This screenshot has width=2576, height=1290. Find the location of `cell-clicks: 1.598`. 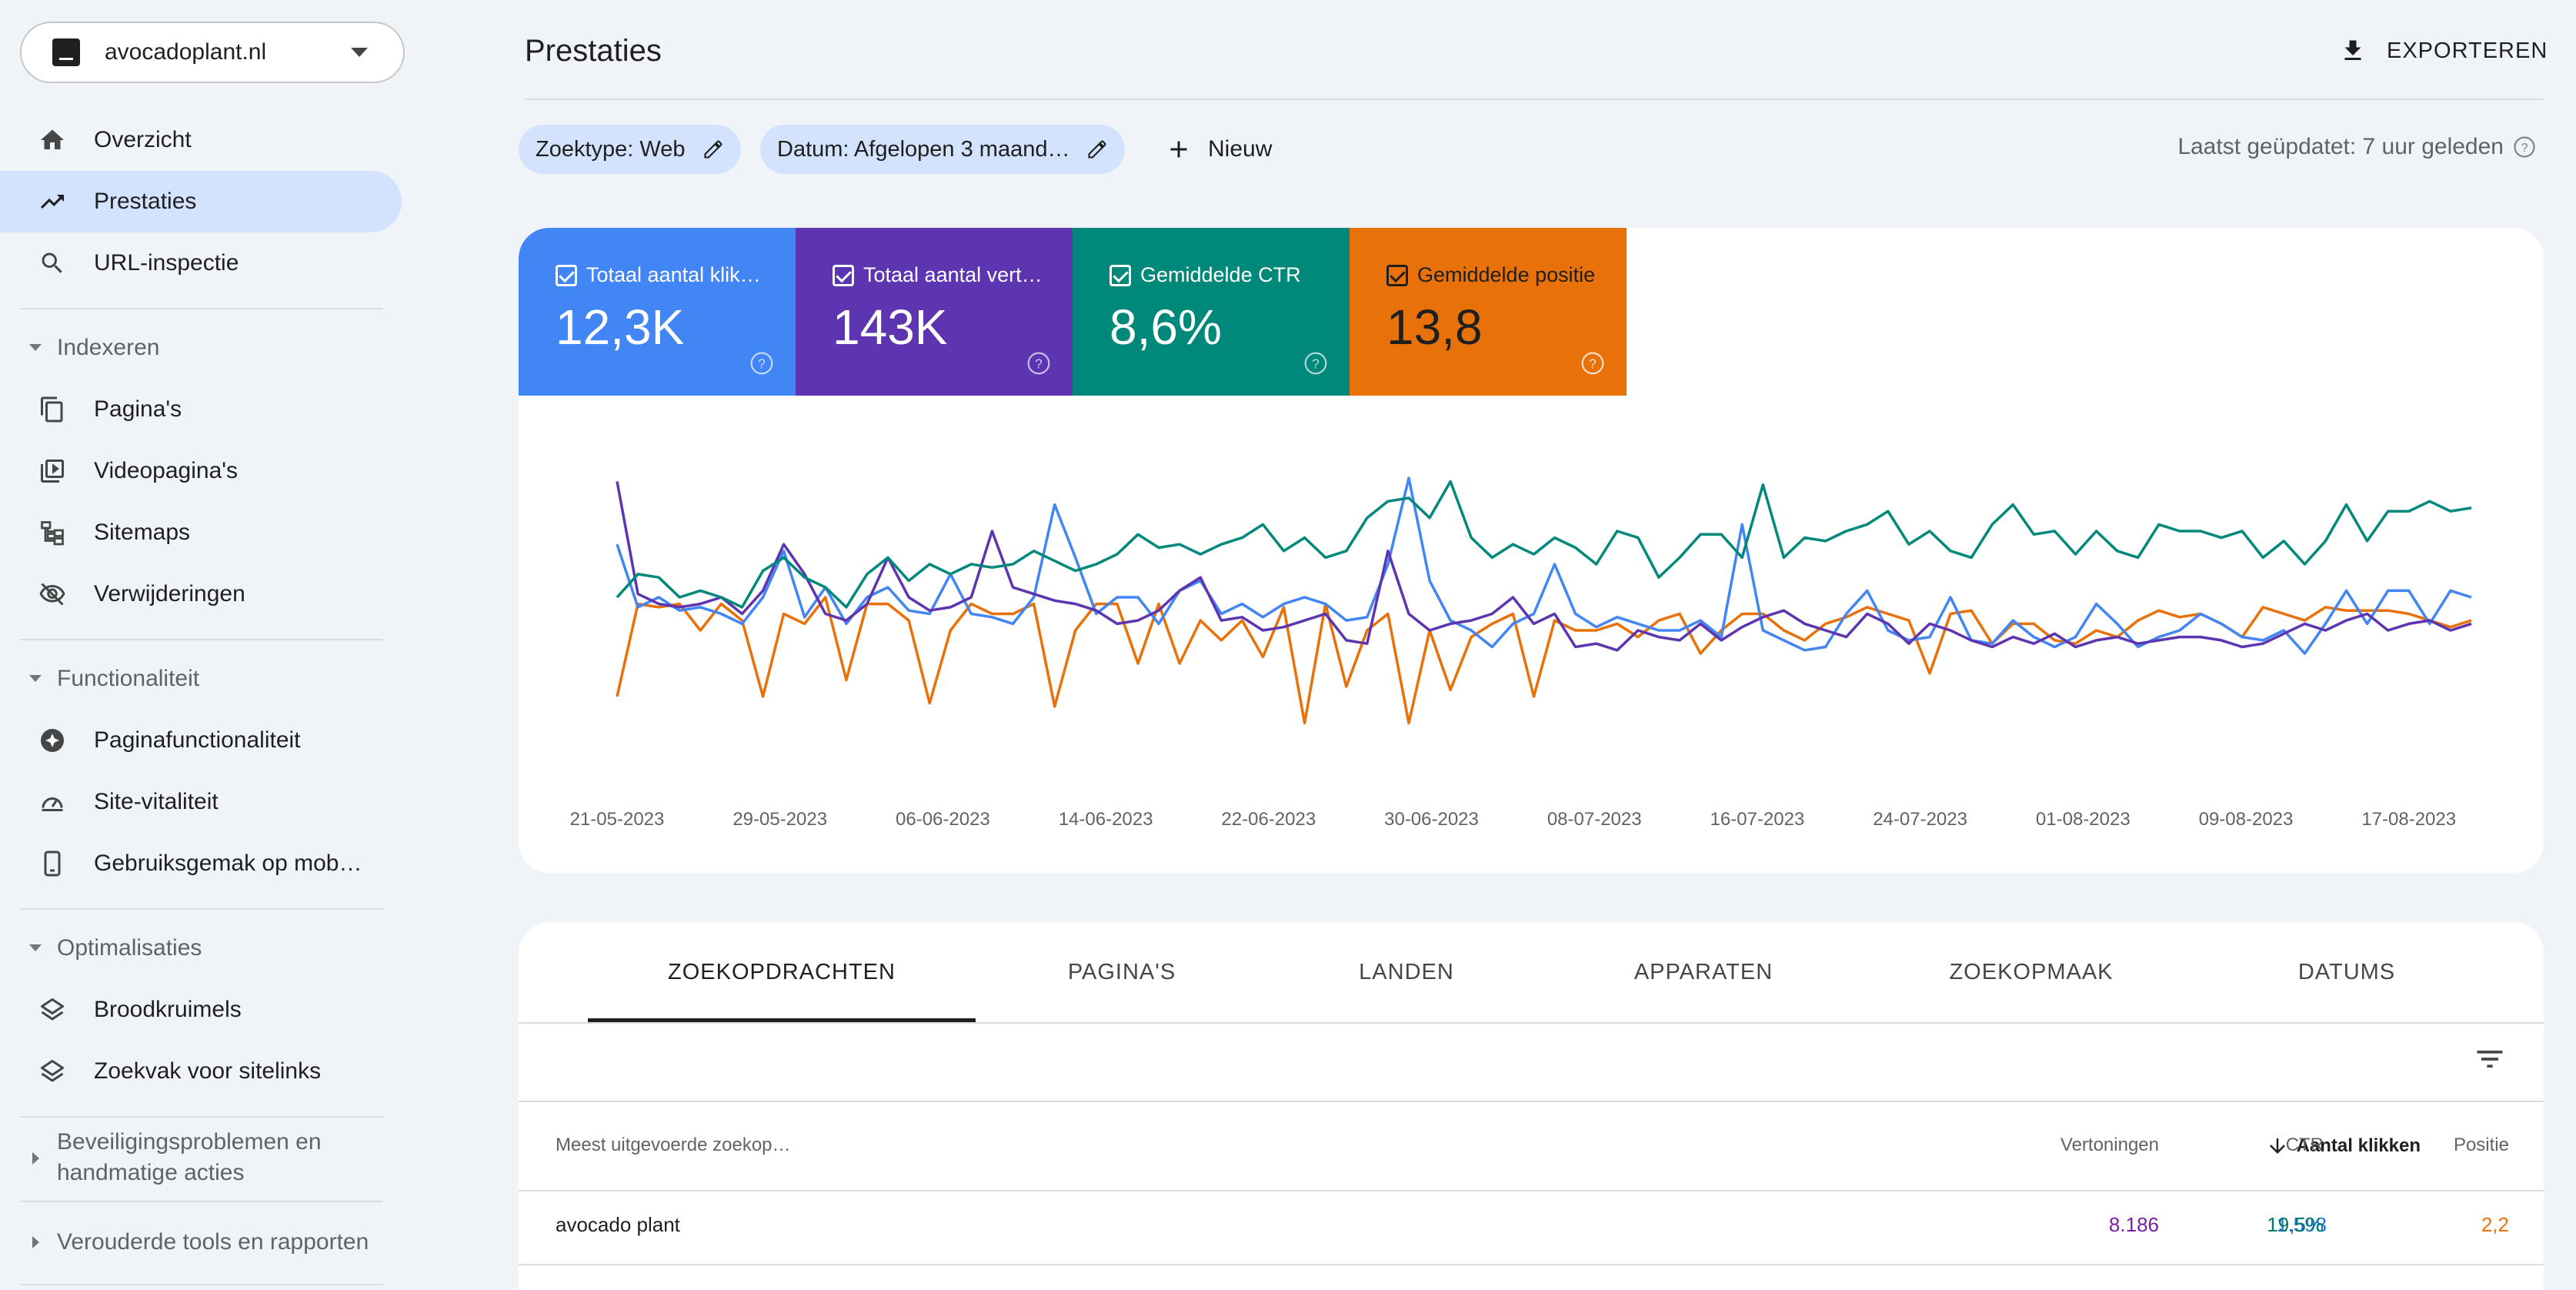

cell-clicks: 1.598 is located at coordinates (2302, 1224).